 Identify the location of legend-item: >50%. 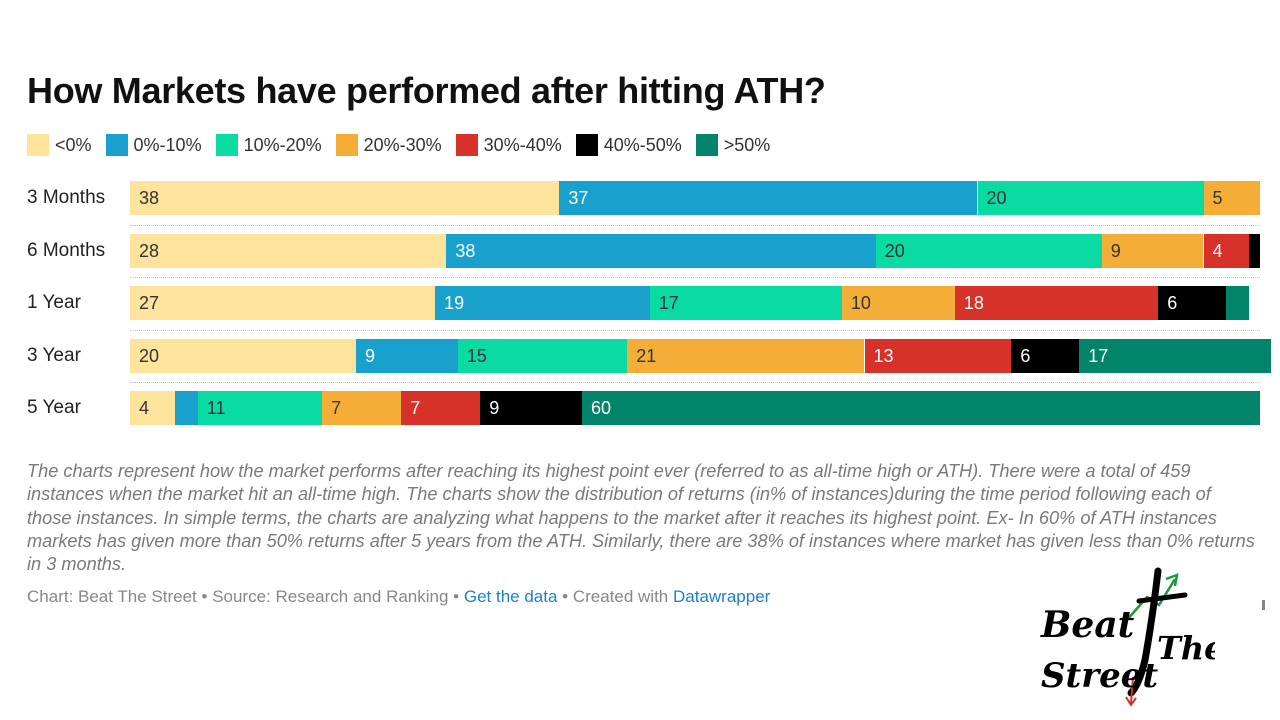
(733, 145).